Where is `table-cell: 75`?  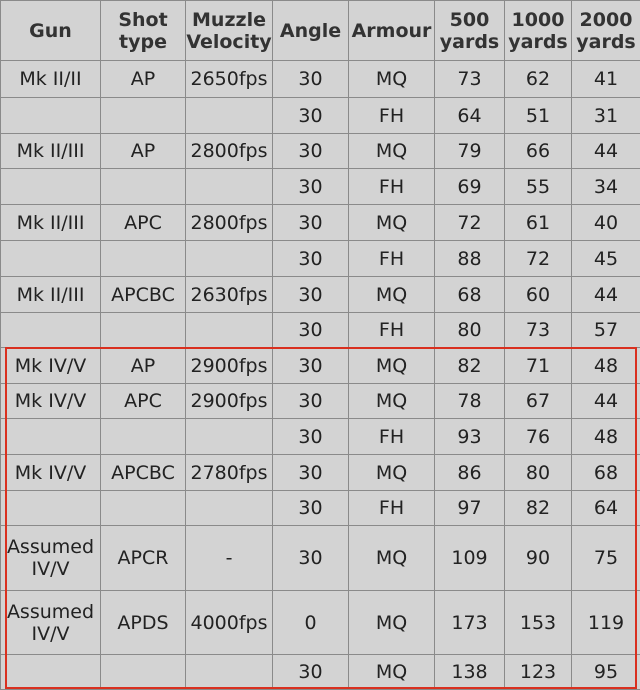 table-cell: 75 is located at coordinates (606, 558).